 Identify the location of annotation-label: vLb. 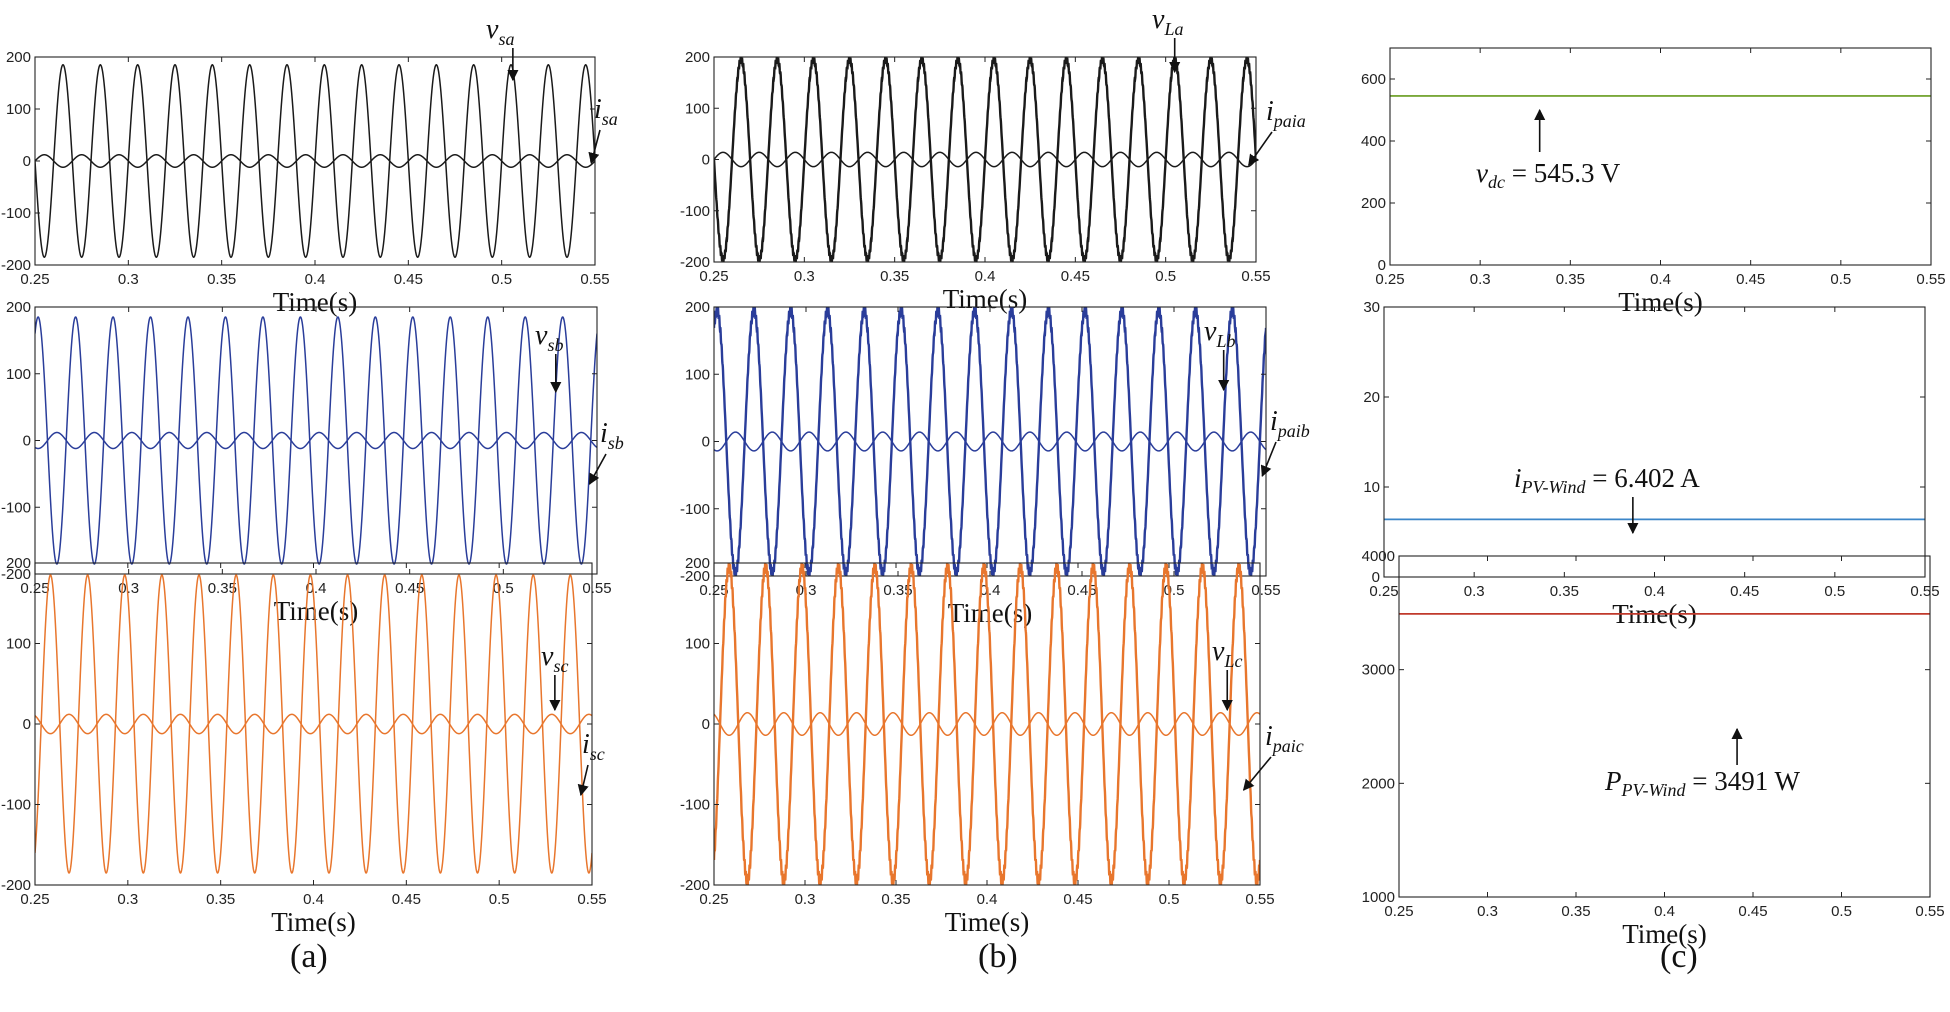
(1219, 333).